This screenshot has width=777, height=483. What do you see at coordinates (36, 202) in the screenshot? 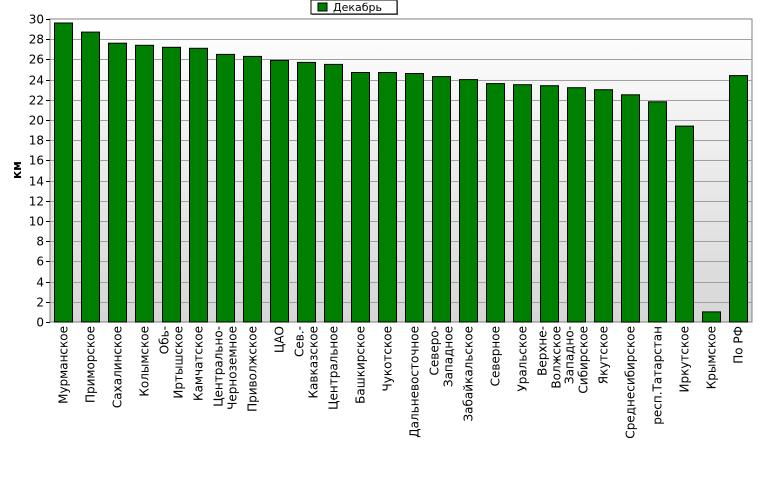
I see `y-tick-label: 12` at bounding box center [36, 202].